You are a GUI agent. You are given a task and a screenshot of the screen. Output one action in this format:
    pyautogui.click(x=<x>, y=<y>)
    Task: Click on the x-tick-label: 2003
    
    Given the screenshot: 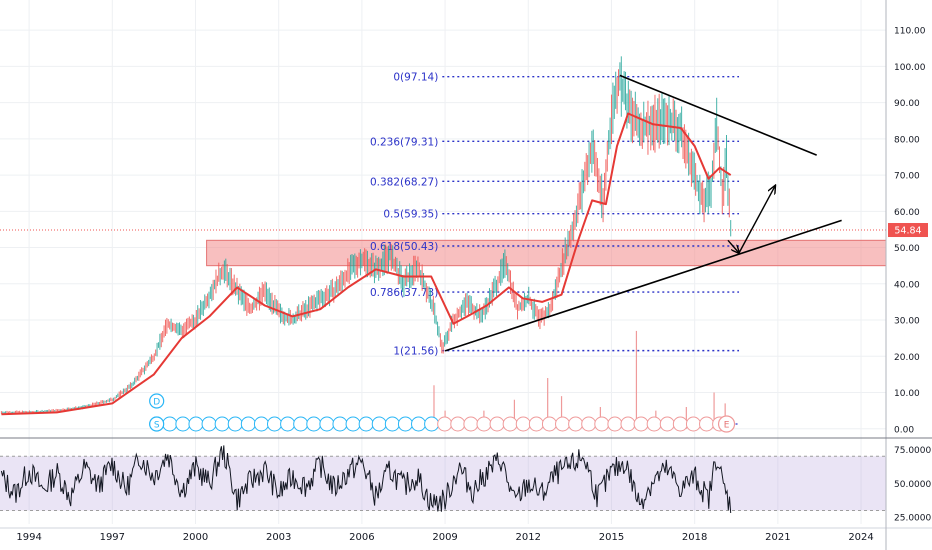 What is the action you would take?
    pyautogui.click(x=278, y=537)
    